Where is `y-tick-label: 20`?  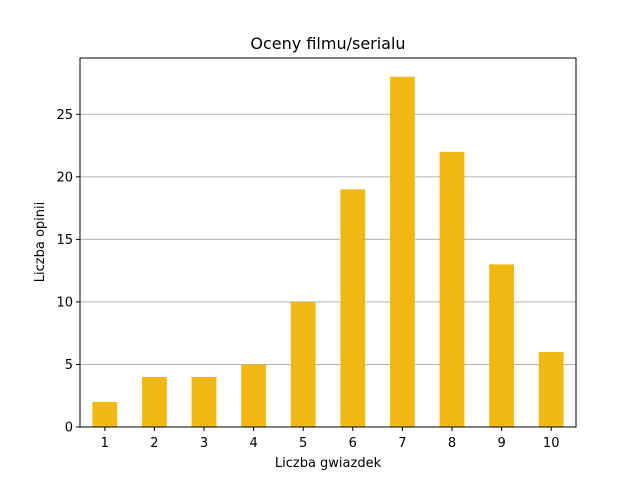
y-tick-label: 20 is located at coordinates (64, 177).